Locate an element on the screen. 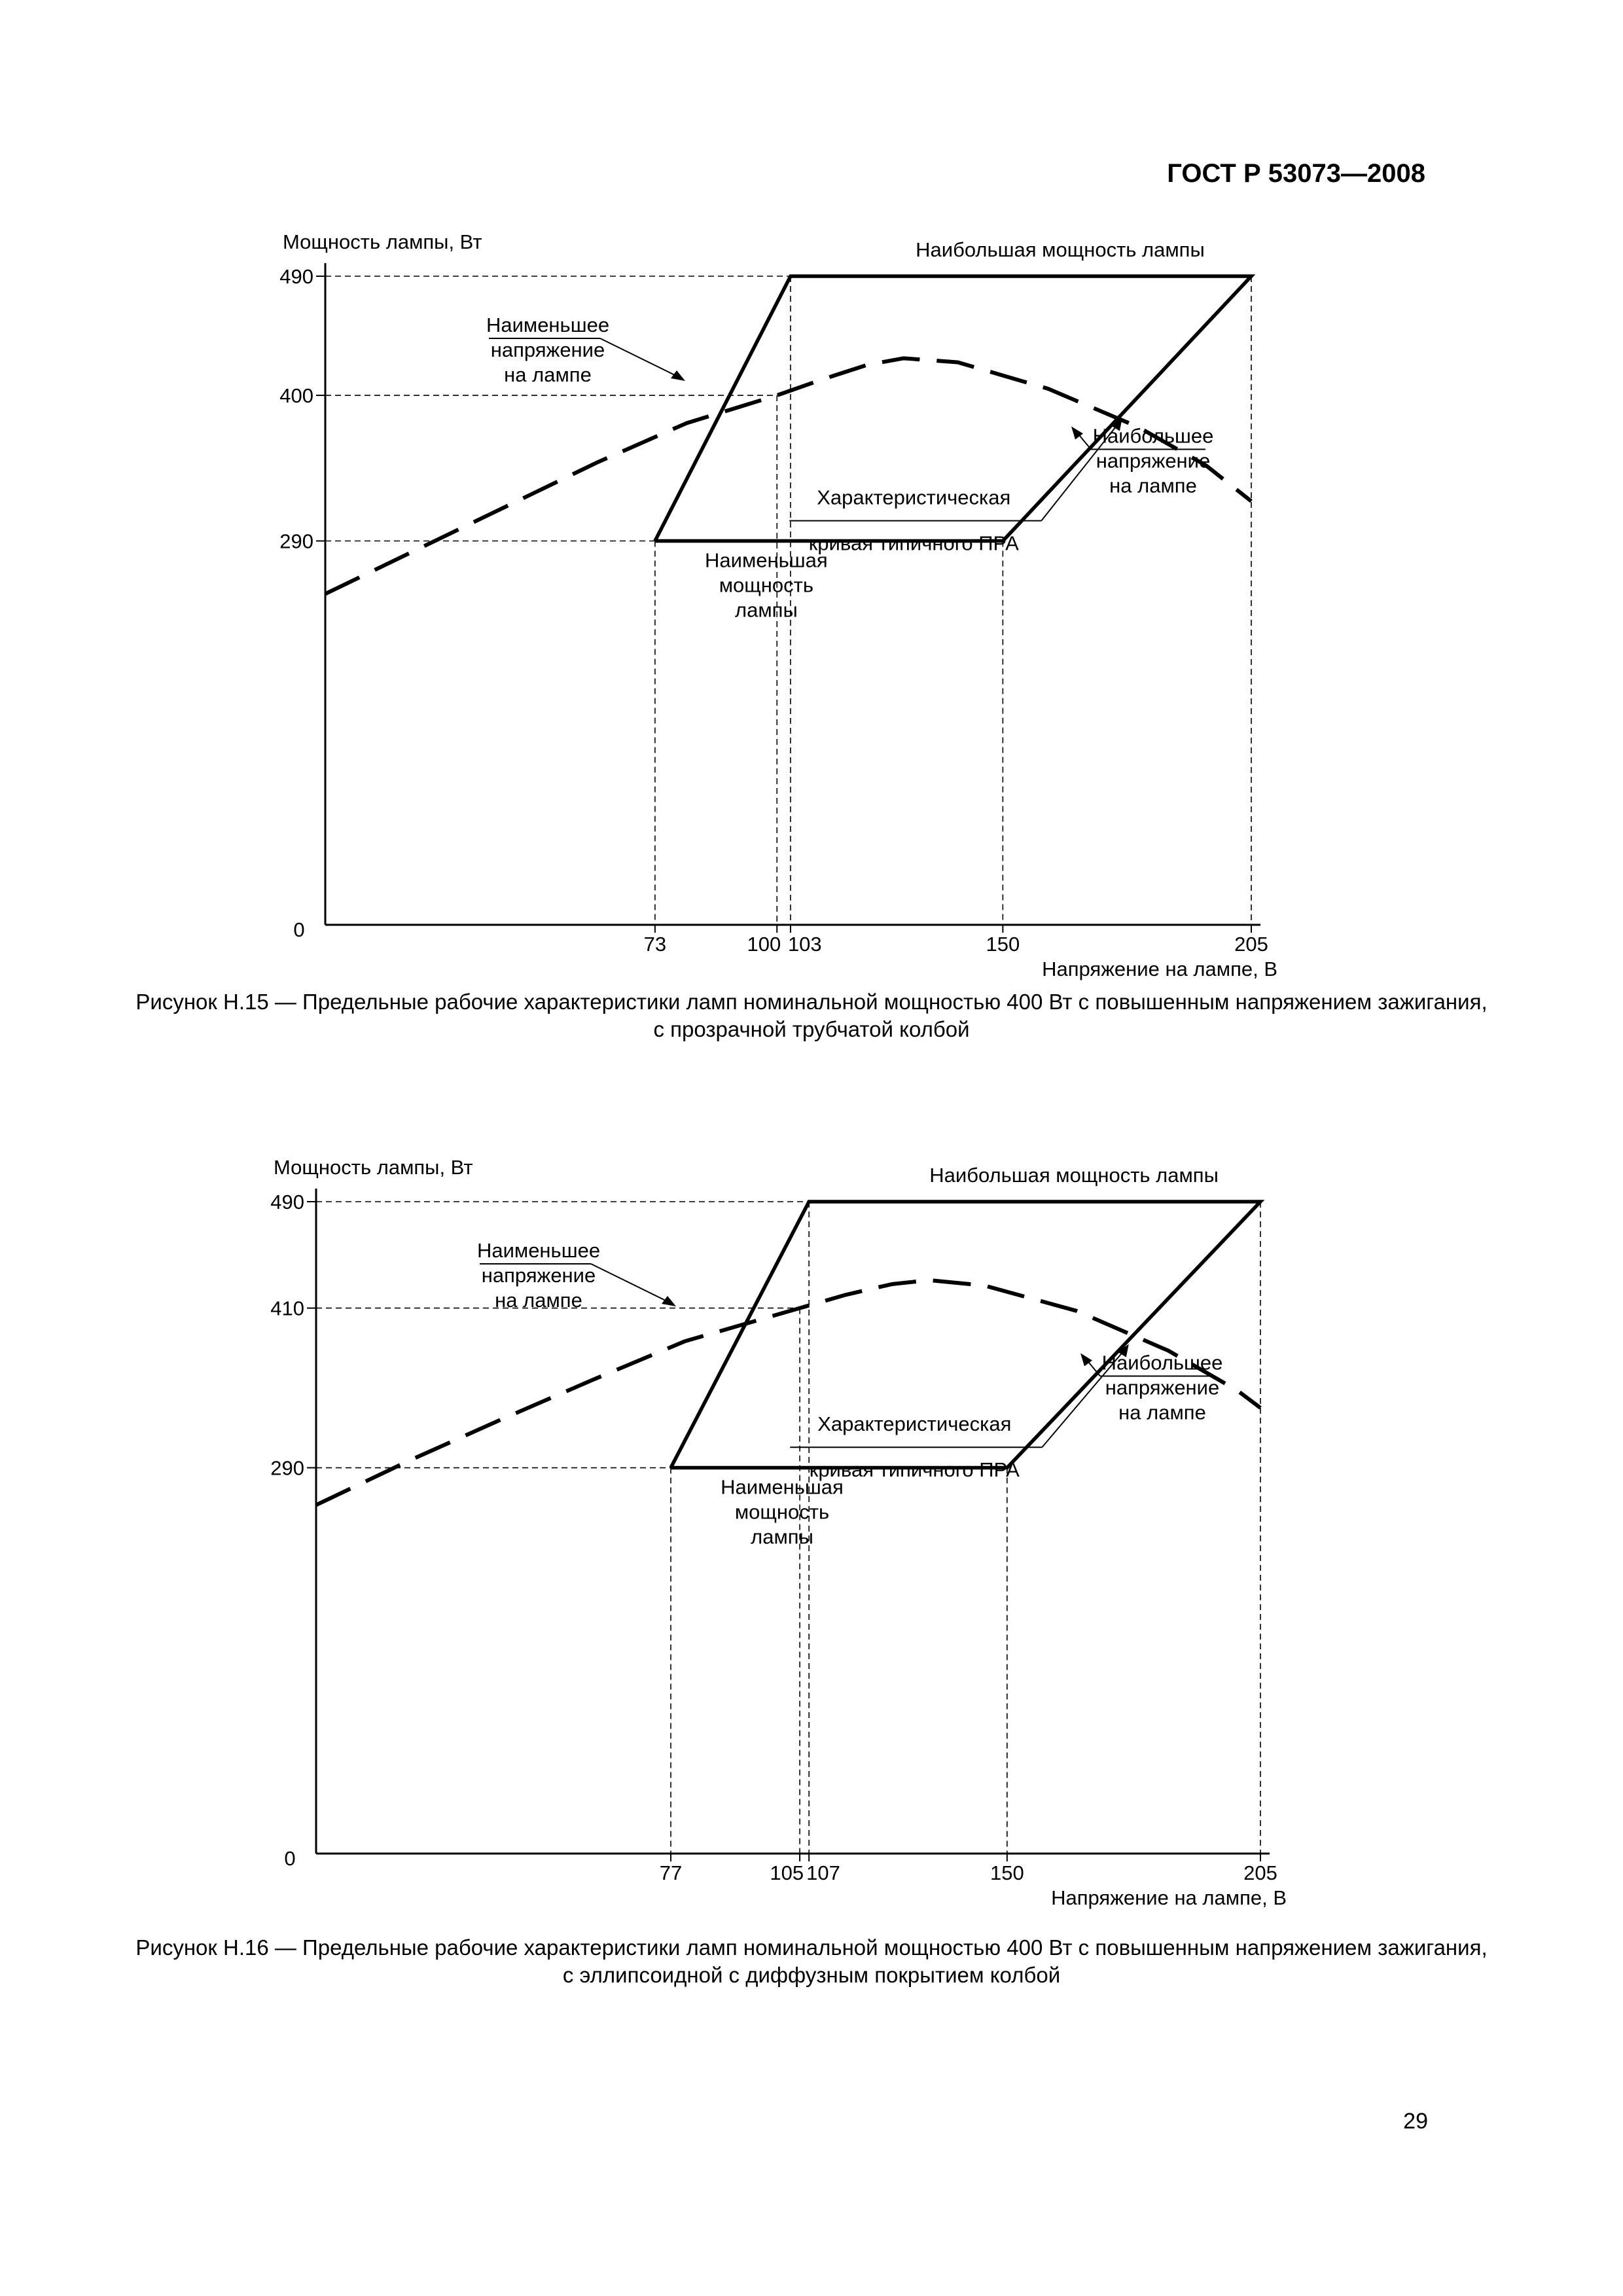 The width and height of the screenshot is (1623, 2296). y-tick-label: 400 is located at coordinates (296, 395).